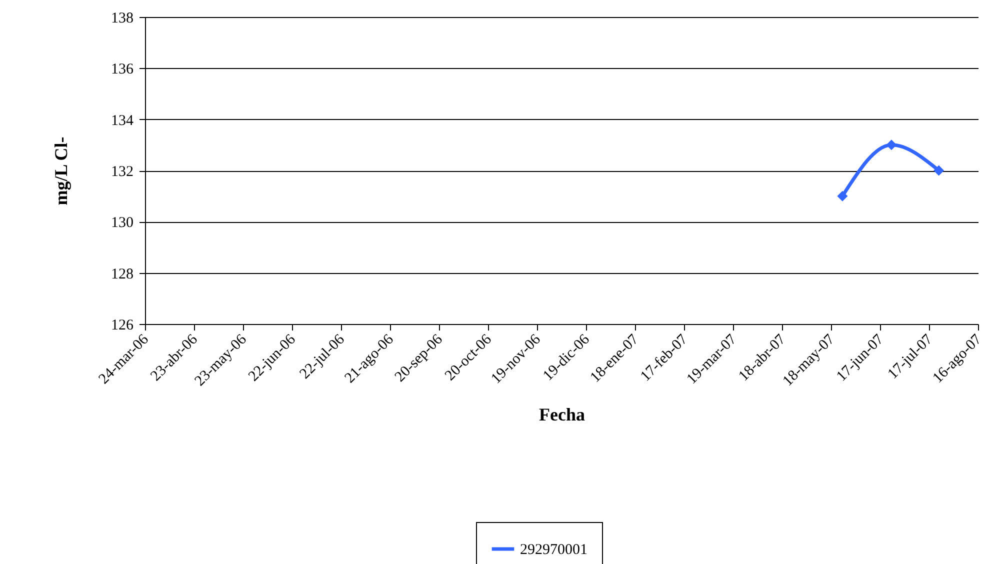  I want to click on y-axis-title: mg/L Cl-, so click(61, 171).